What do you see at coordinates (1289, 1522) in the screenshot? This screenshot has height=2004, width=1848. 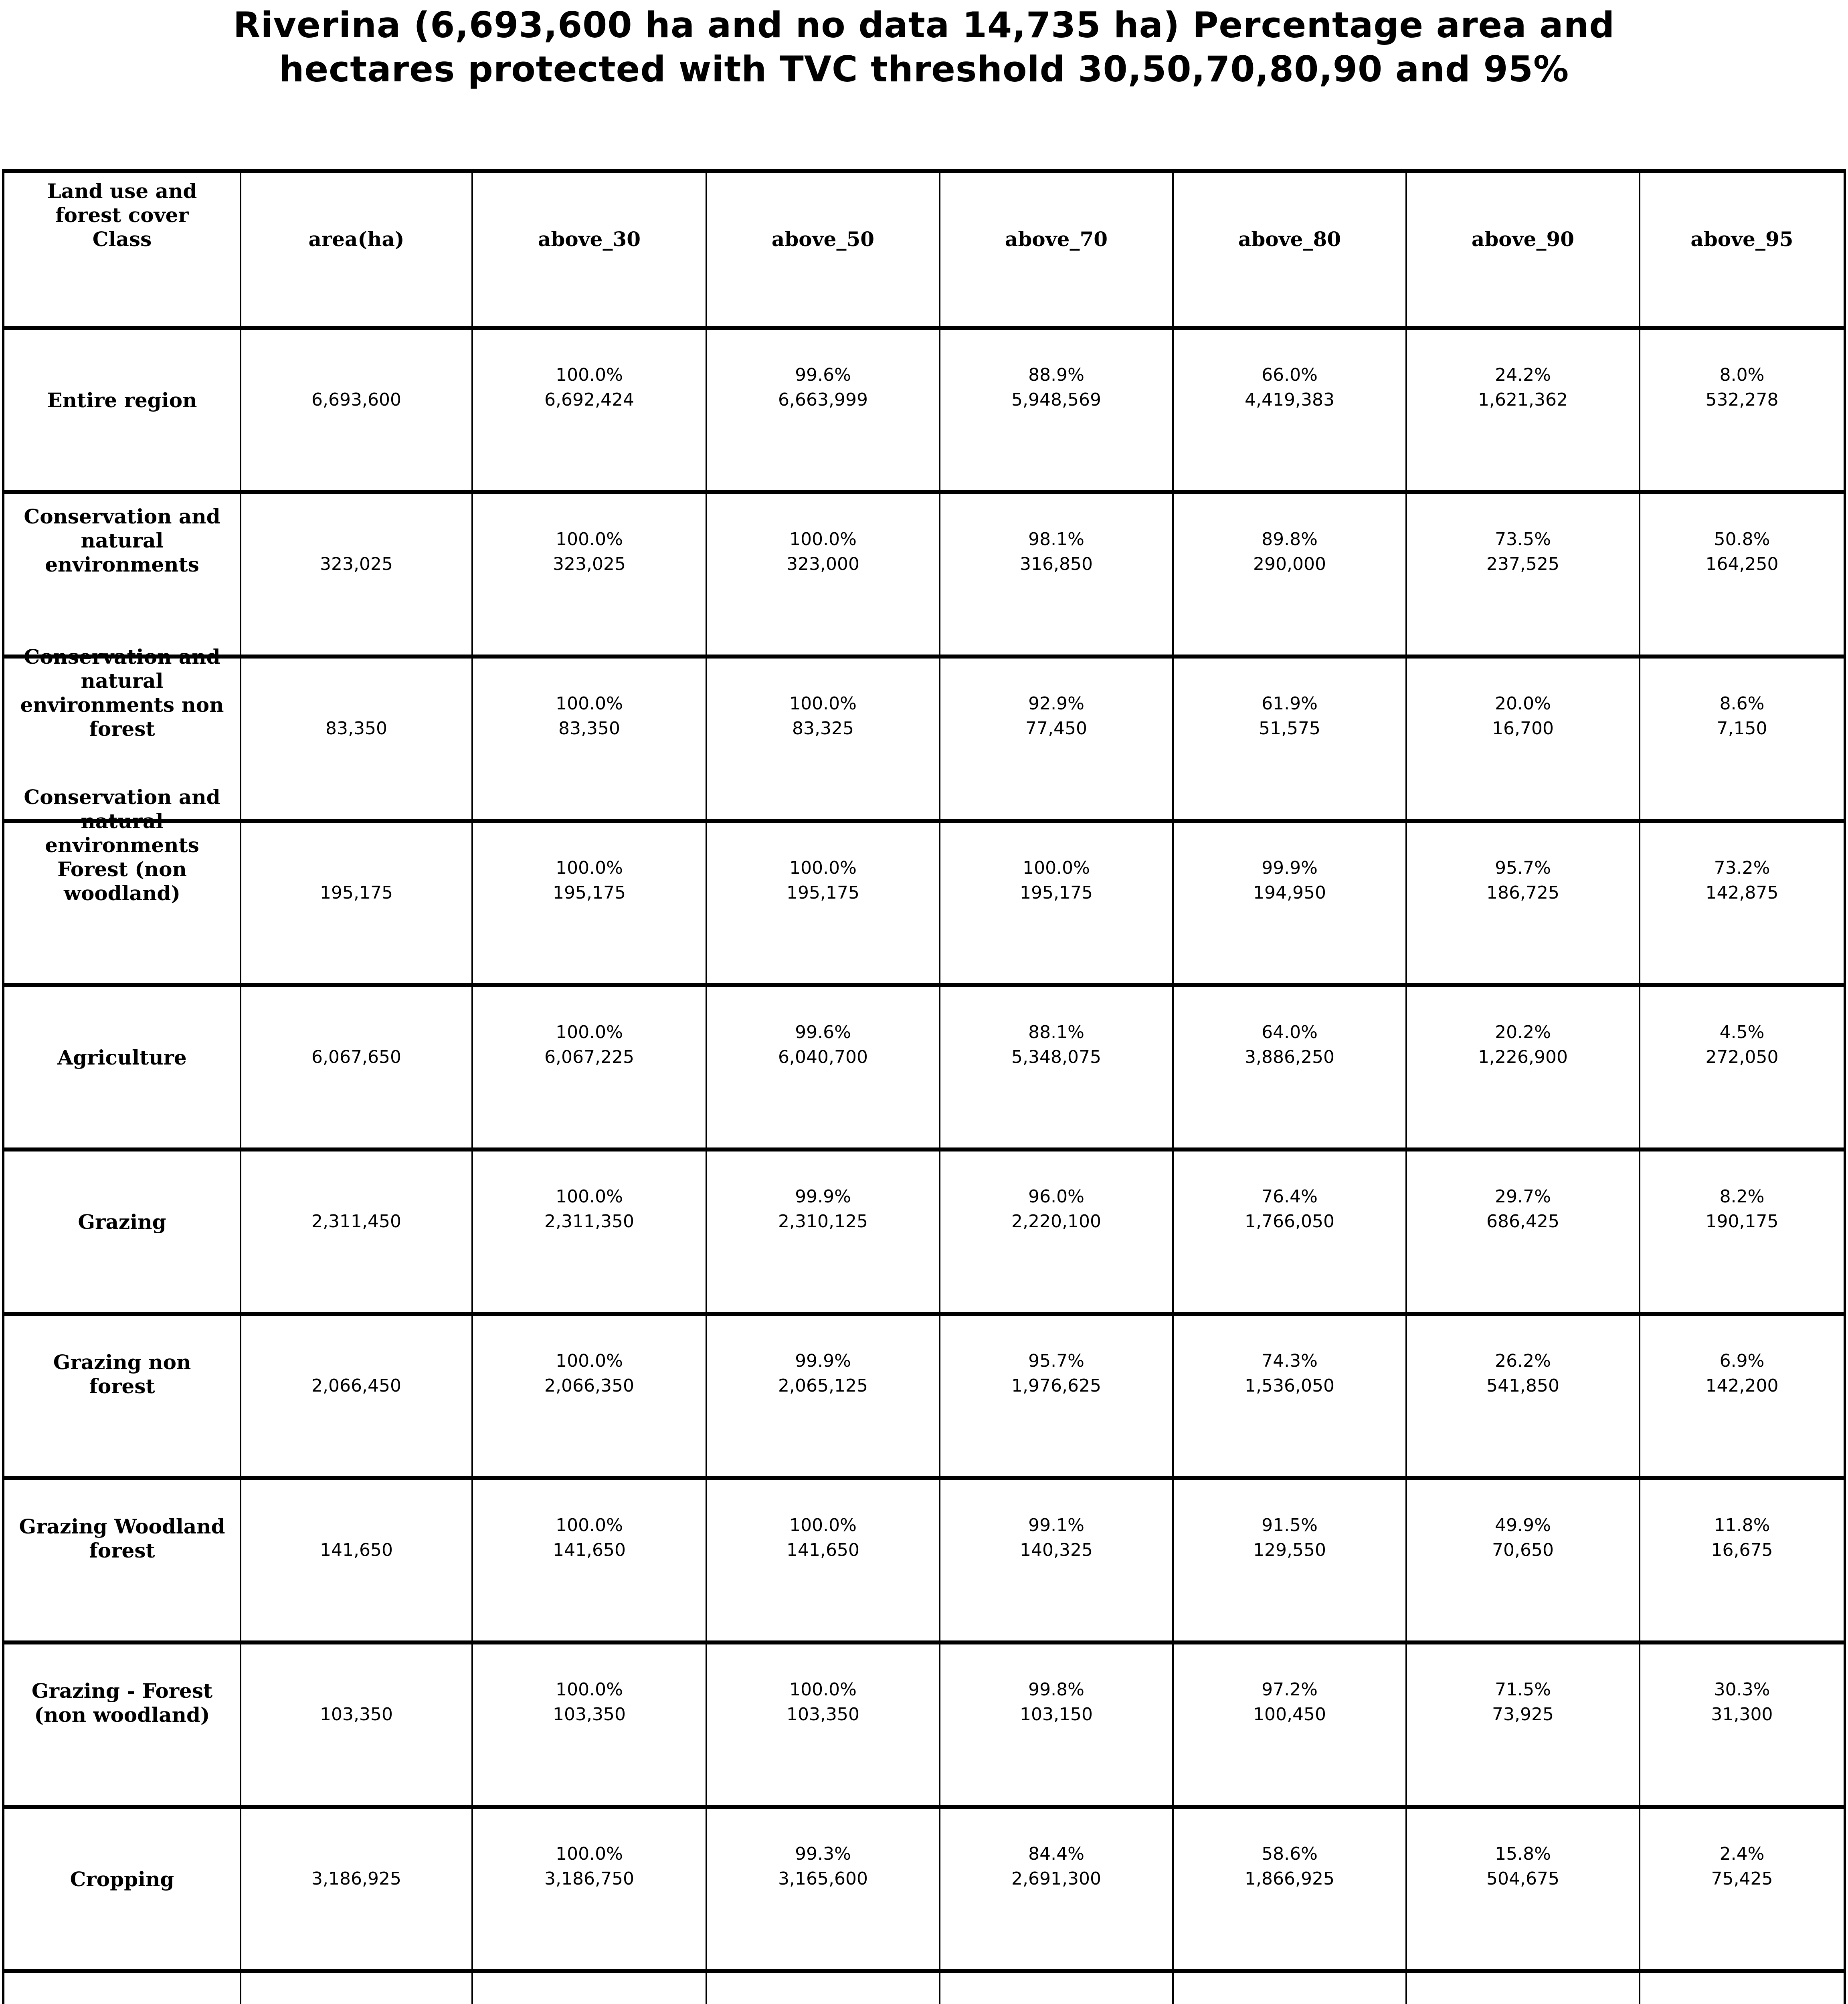 I see `threshold-cell-content: 91.5% 129,550` at bounding box center [1289, 1522].